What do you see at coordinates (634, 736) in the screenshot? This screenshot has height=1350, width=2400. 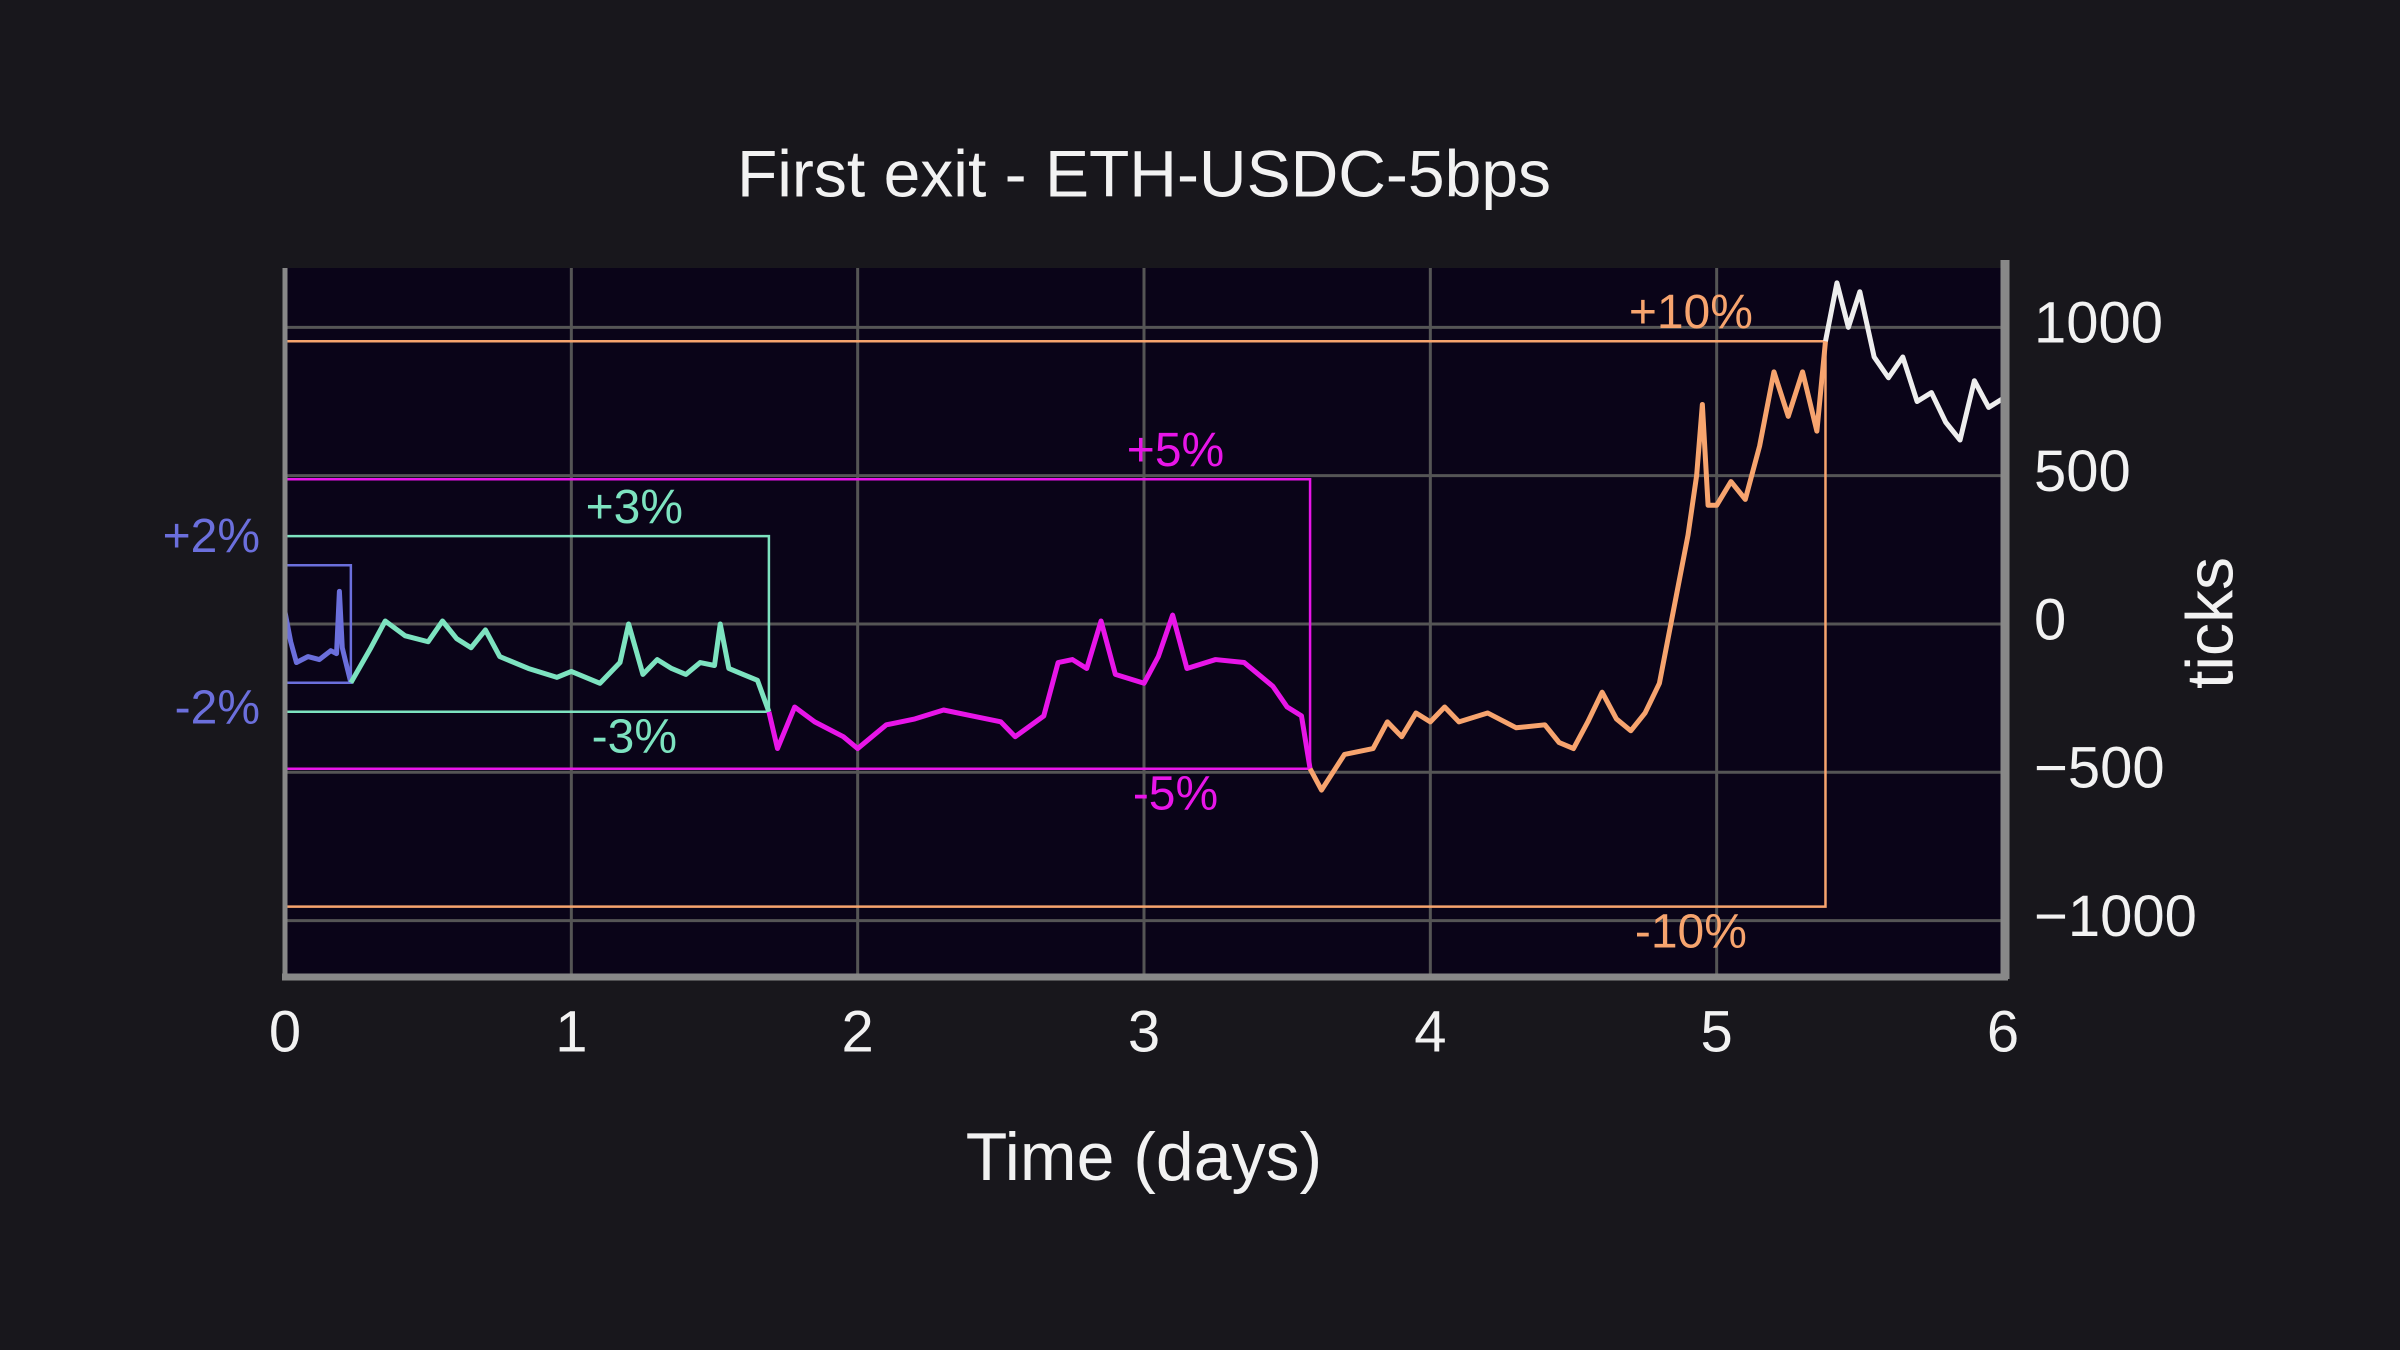 I see `band-lower-label: -3%` at bounding box center [634, 736].